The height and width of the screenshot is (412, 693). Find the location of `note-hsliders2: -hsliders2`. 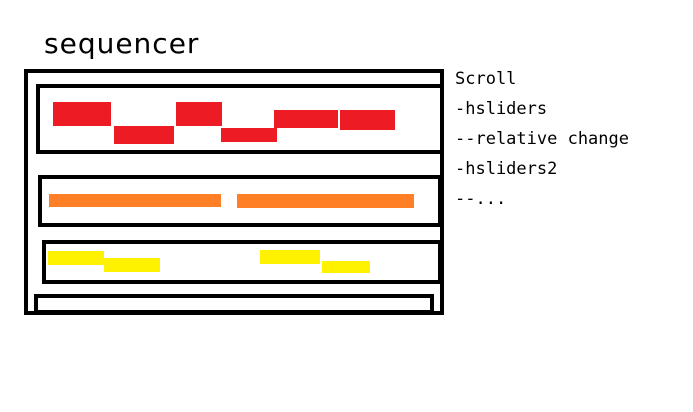

note-hsliders2: -hsliders2 is located at coordinates (506, 169).